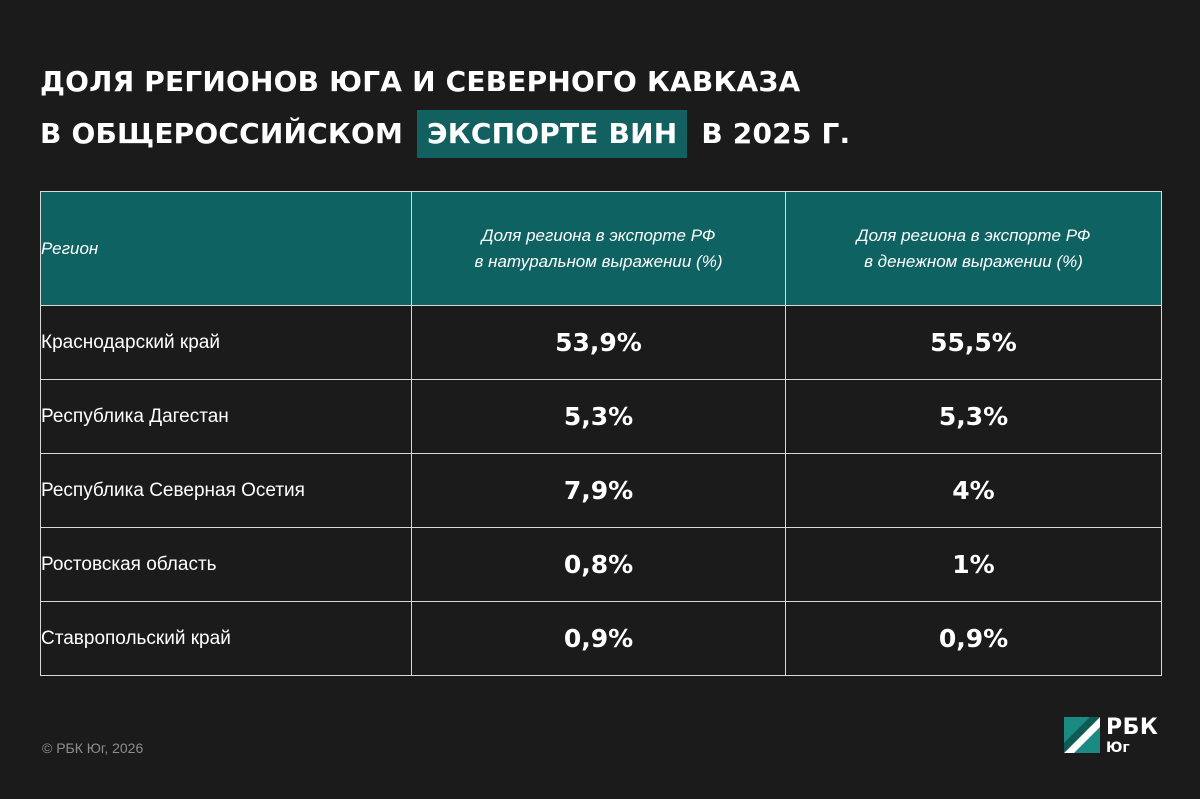  What do you see at coordinates (226, 416) in the screenshot?
I see `region-cell: Республика Дагестан` at bounding box center [226, 416].